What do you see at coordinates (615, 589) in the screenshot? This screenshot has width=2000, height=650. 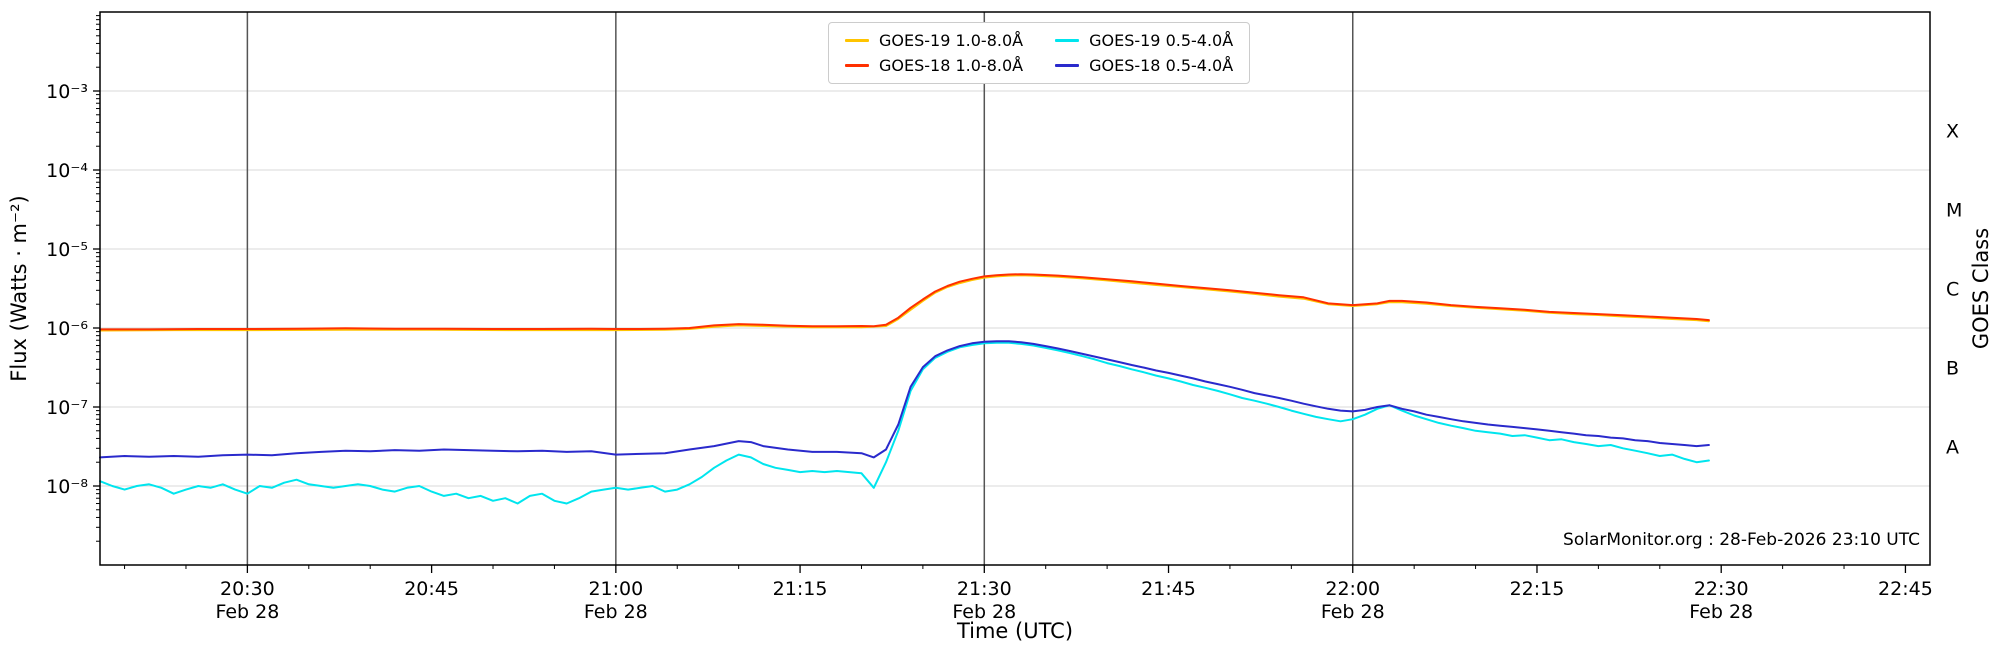 I see `x-tick-label: 21:00` at bounding box center [615, 589].